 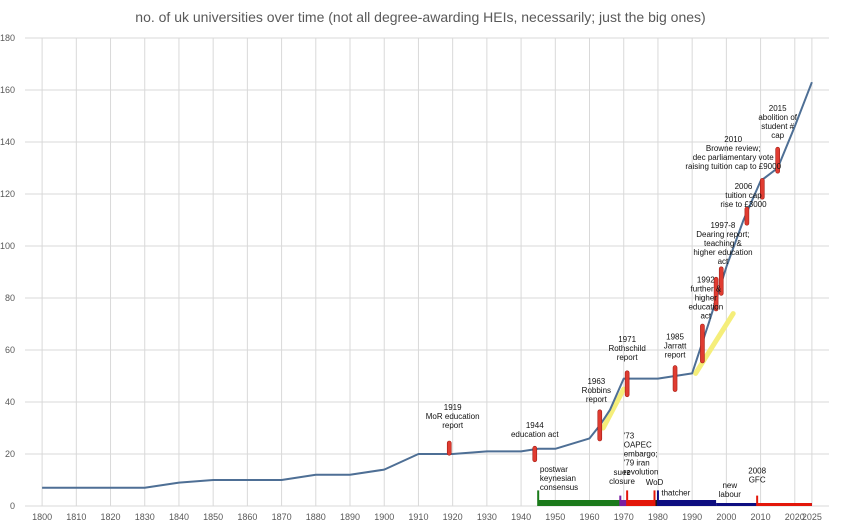 I want to click on annotation-line: higher, so click(x=706, y=297).